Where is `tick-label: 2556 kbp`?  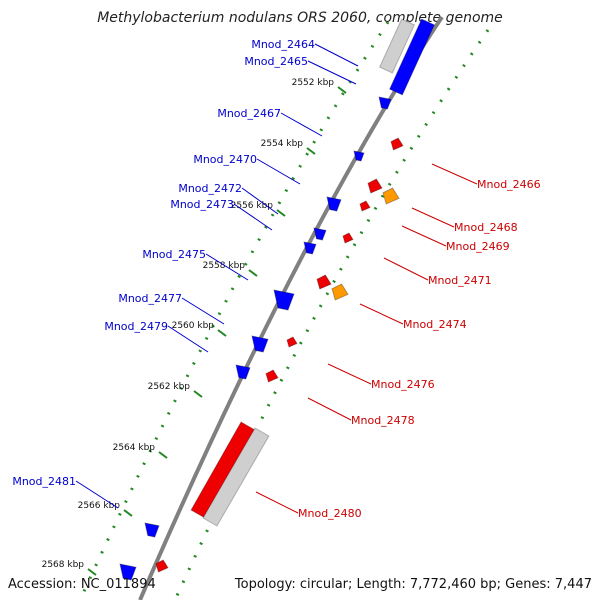 tick-label: 2556 kbp is located at coordinates (252, 206).